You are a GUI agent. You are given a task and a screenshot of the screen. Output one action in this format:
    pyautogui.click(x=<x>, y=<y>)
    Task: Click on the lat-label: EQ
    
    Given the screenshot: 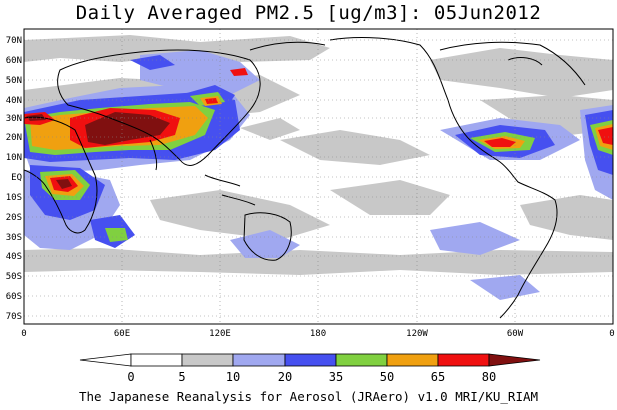 What is the action you would take?
    pyautogui.click(x=16, y=178)
    